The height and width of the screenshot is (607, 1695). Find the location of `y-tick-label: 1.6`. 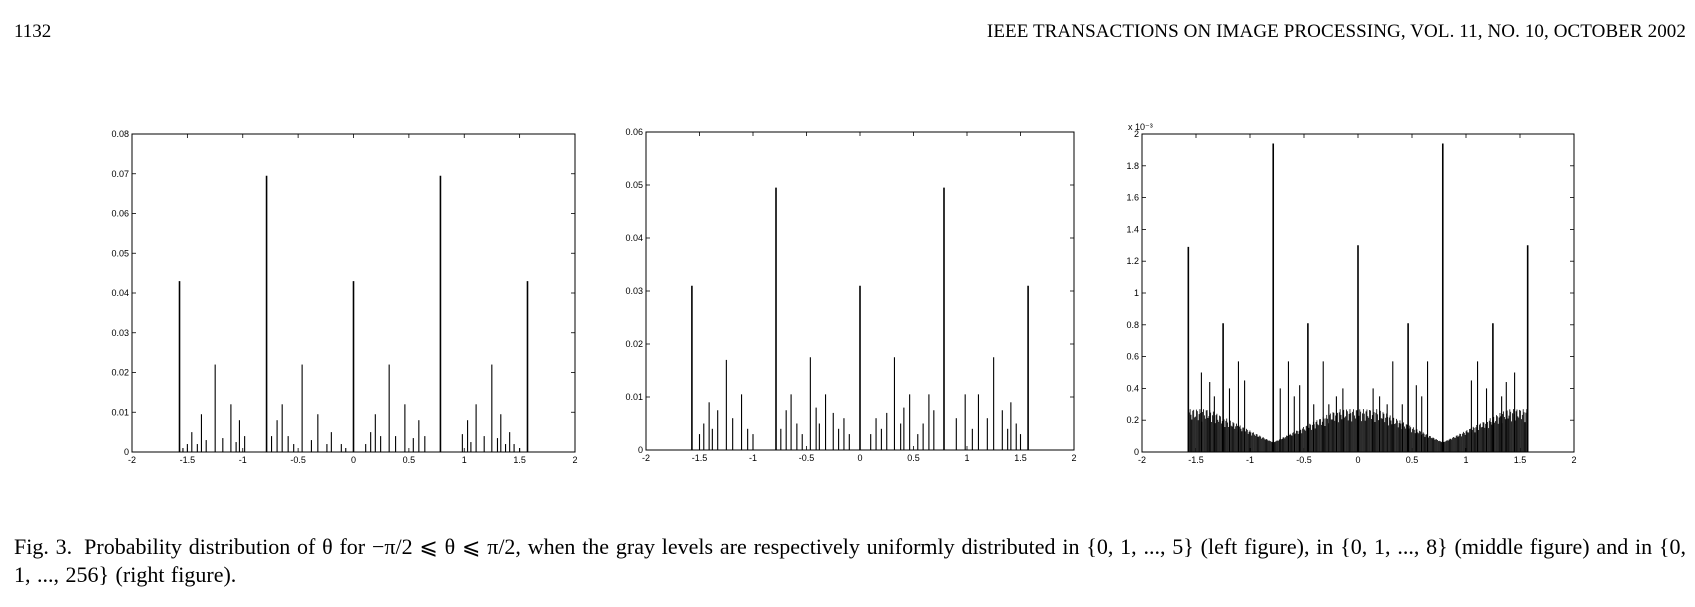

y-tick-label: 1.6 is located at coordinates (1132, 198).